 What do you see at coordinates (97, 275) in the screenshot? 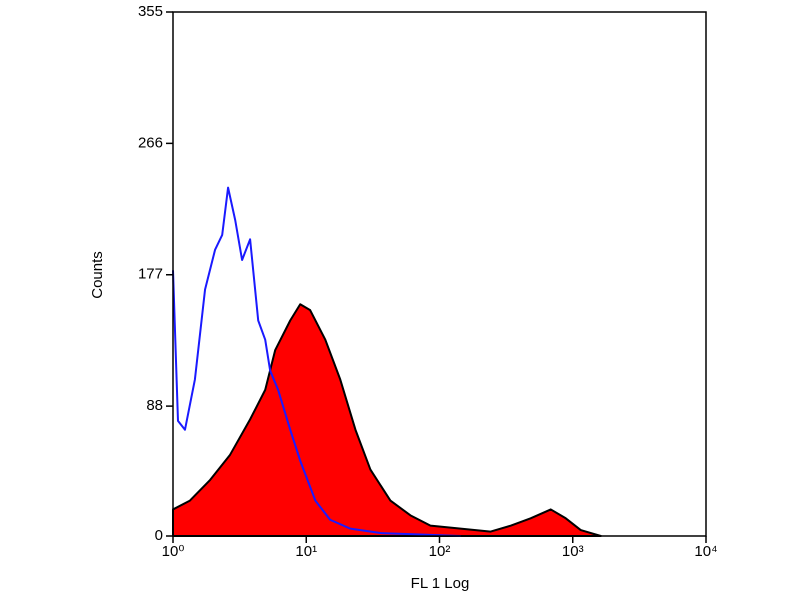
I see `y-axis-title: Counts` at bounding box center [97, 275].